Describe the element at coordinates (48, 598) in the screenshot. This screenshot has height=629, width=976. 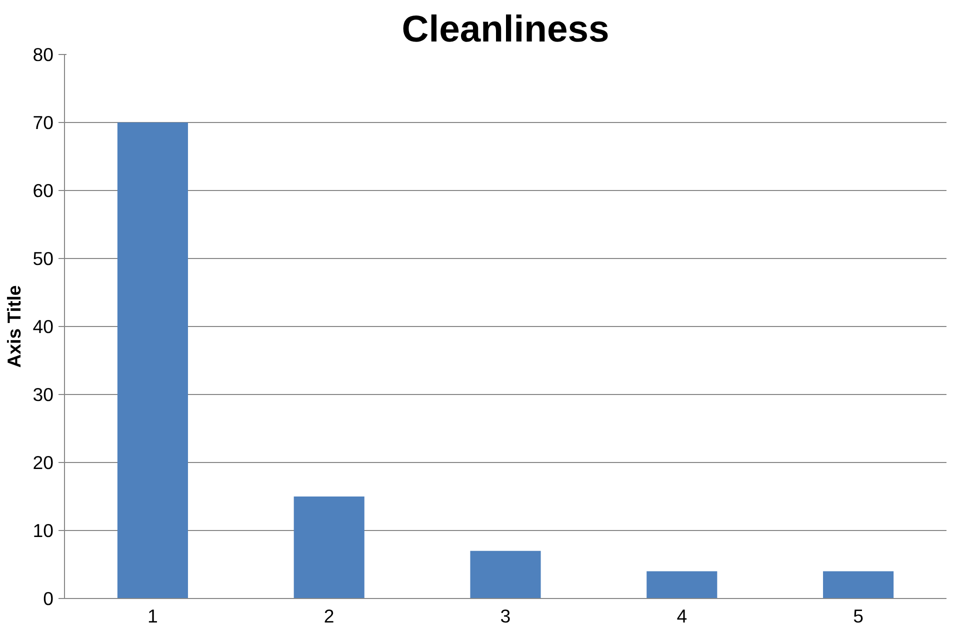
I see `y-tick-label: 0` at that location.